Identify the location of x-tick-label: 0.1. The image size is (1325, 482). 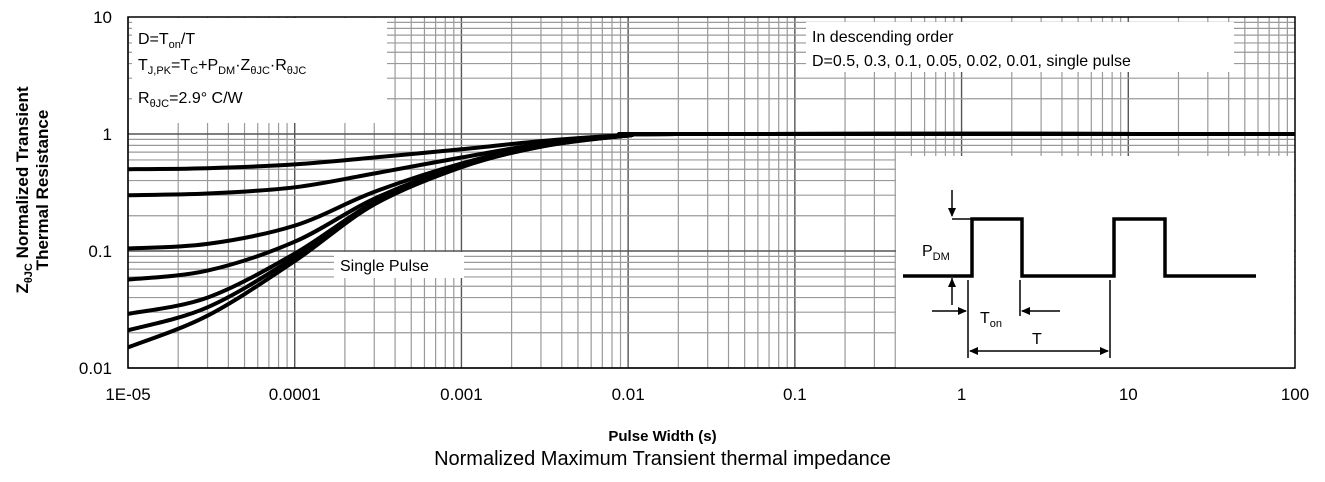
(795, 394).